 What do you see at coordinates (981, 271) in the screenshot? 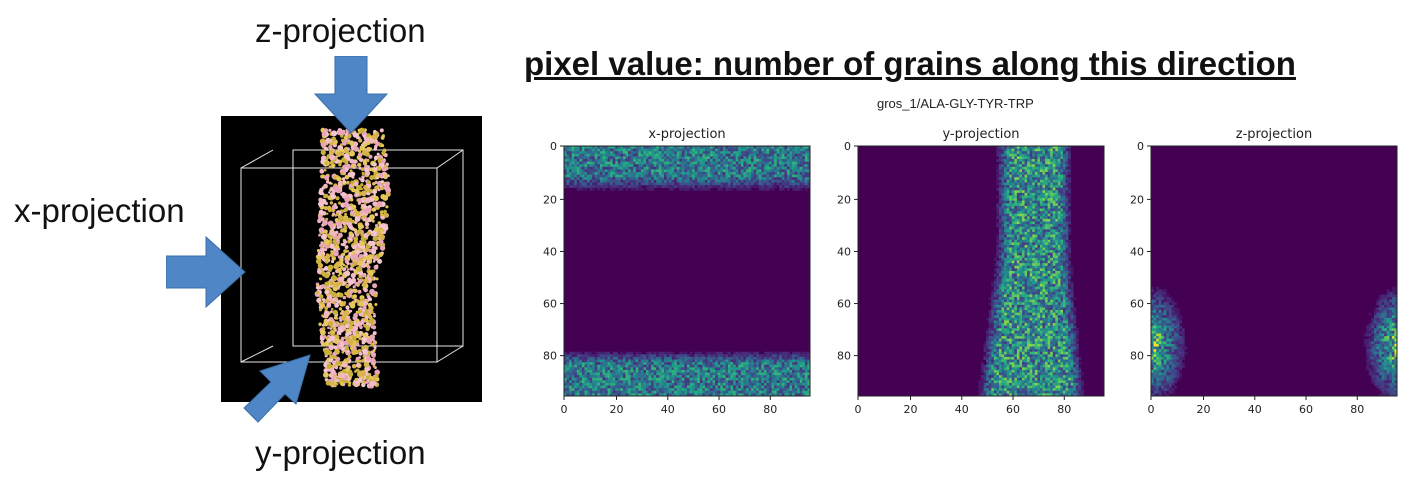
I see `heatmap-cells` at bounding box center [981, 271].